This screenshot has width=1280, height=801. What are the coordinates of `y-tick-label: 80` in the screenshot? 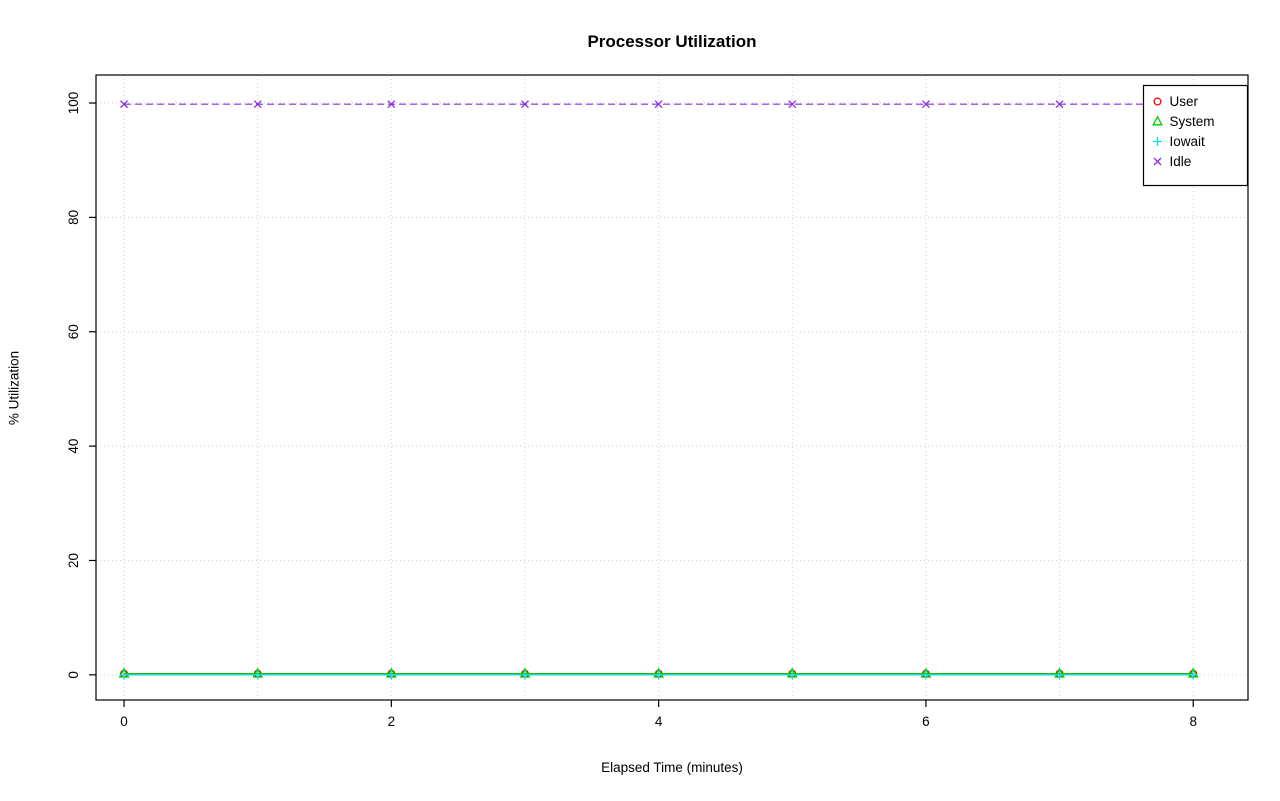 It's located at (73, 217).